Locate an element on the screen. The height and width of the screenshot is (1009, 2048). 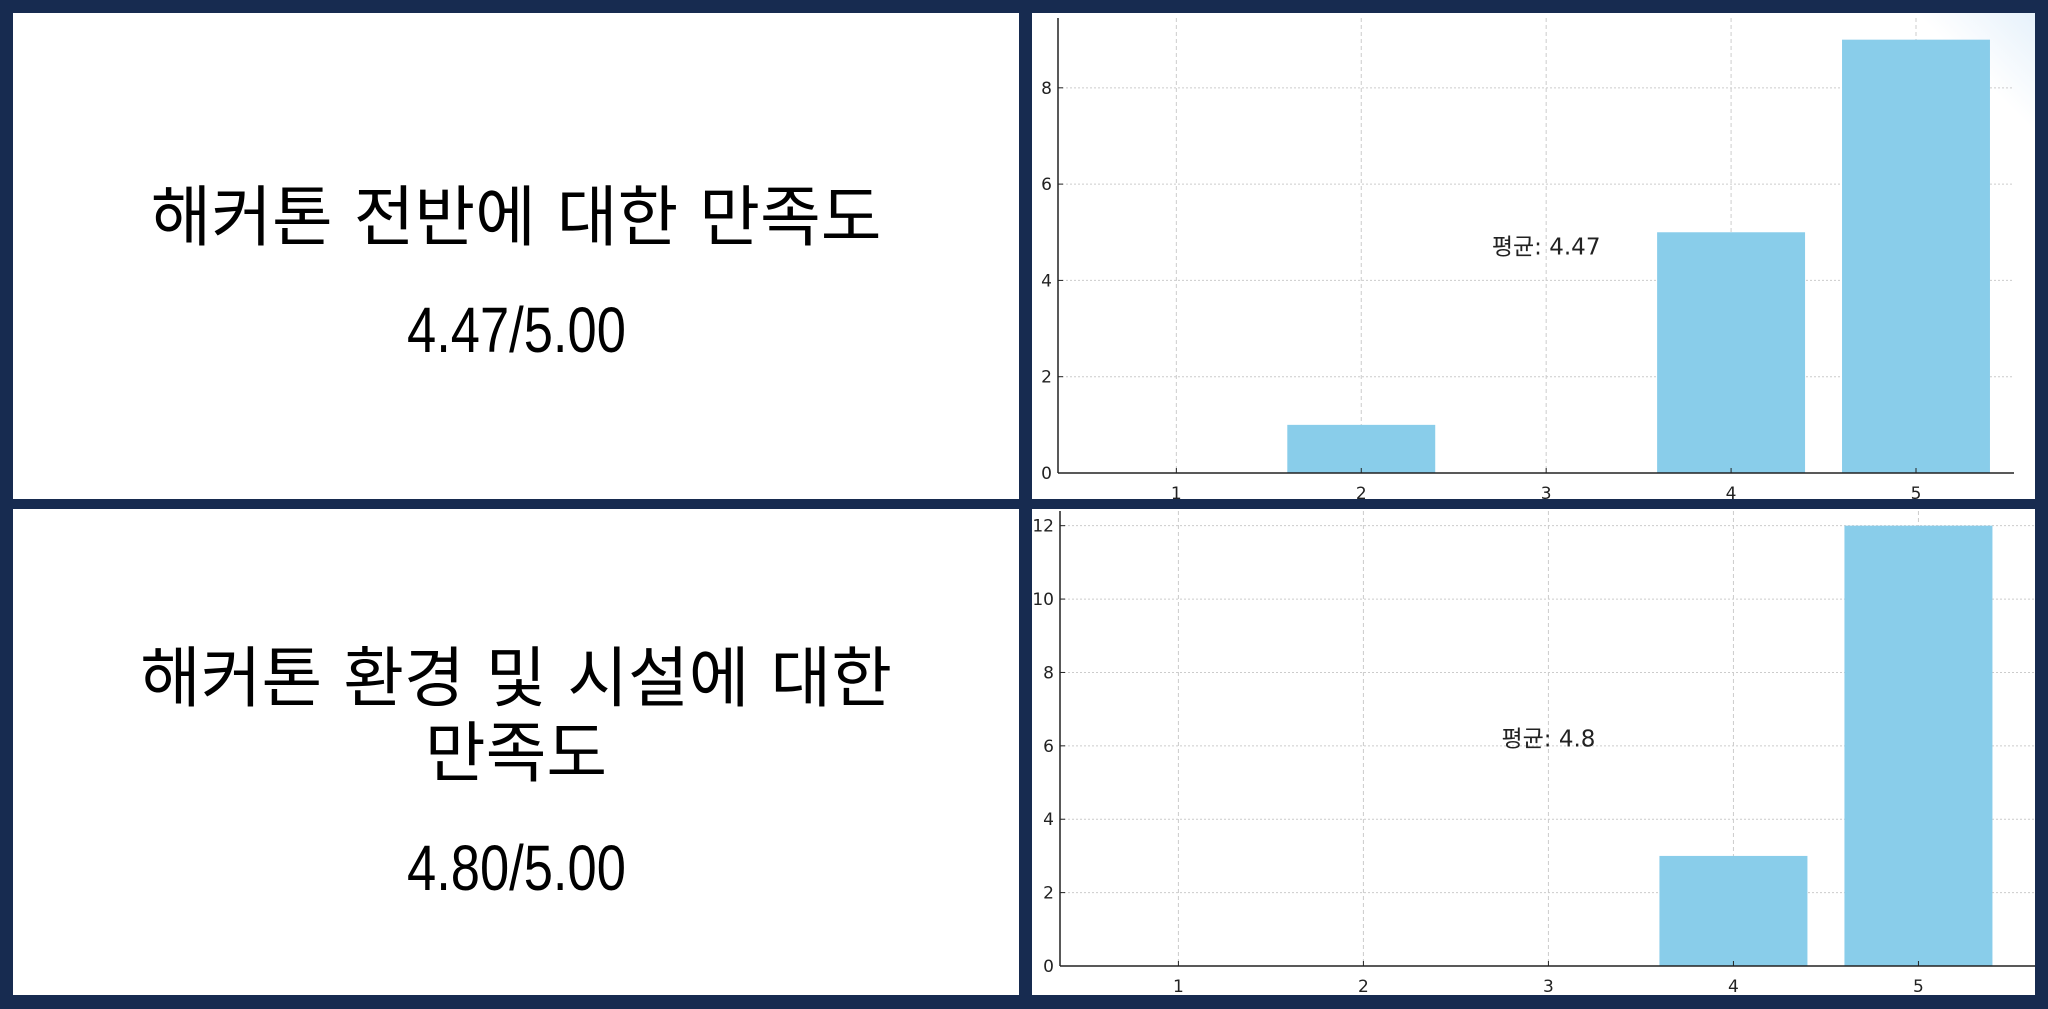
score-value: 4.47/5.00 is located at coordinates (516, 330).